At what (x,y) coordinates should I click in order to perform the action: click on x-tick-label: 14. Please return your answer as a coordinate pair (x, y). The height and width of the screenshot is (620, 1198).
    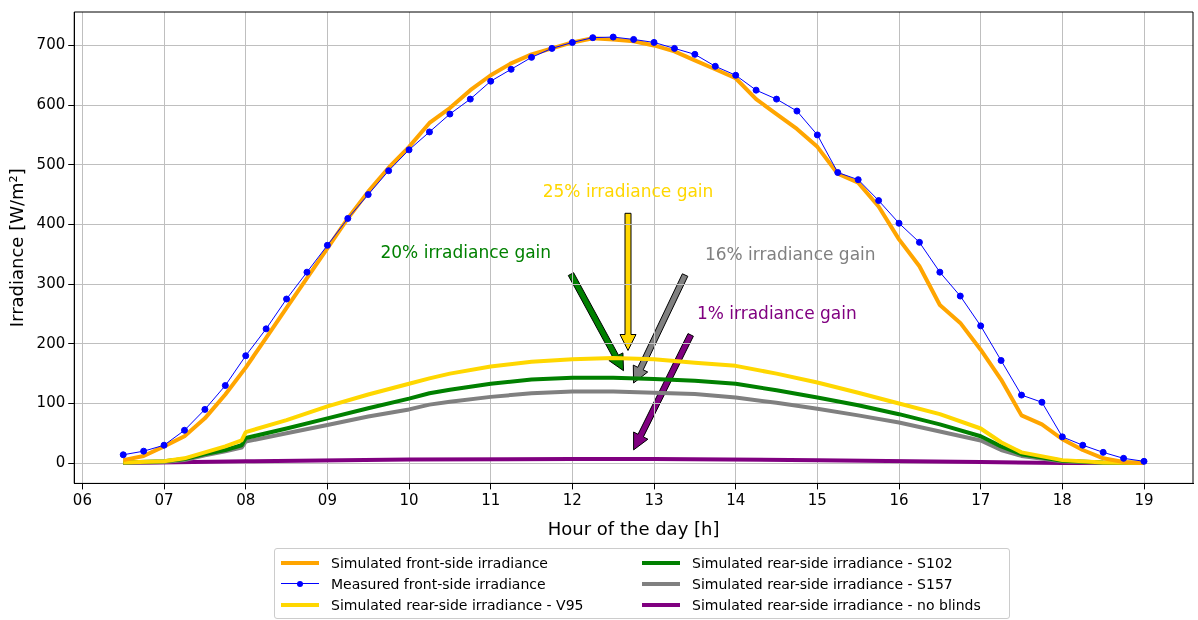
    Looking at the image, I should click on (736, 500).